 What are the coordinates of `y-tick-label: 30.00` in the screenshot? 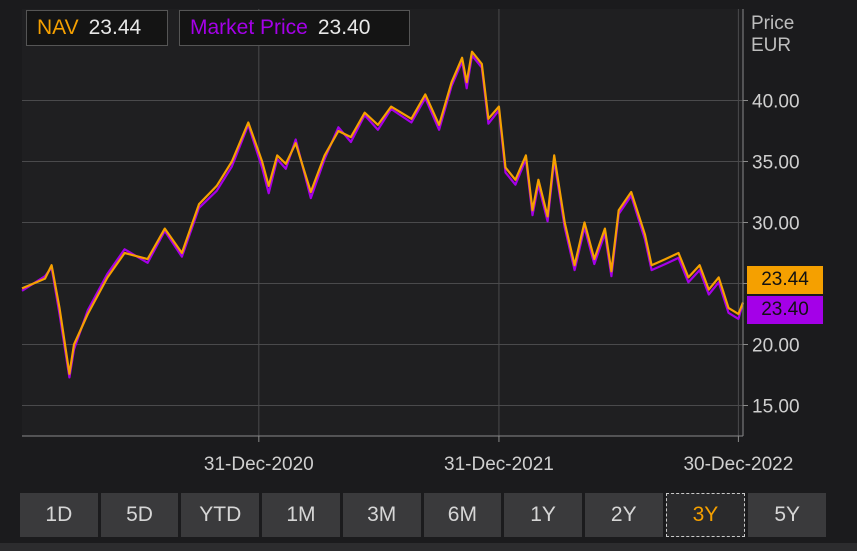 It's located at (776, 224).